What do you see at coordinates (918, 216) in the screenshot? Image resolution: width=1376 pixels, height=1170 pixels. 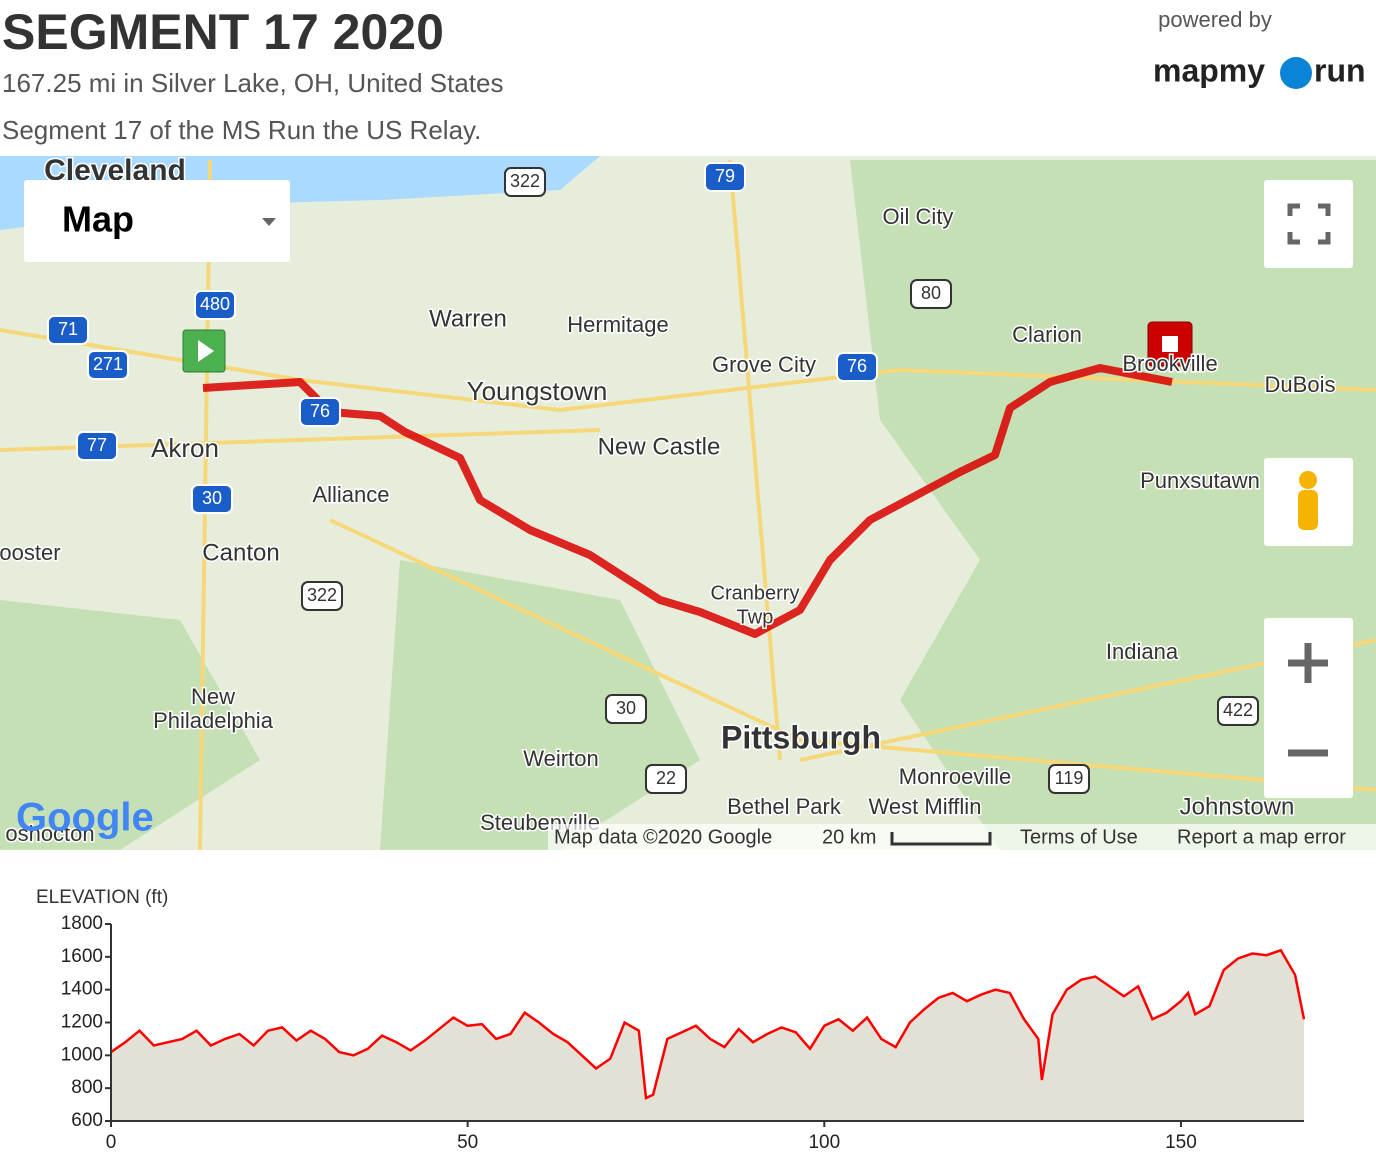 I see `place-label: Oil City` at bounding box center [918, 216].